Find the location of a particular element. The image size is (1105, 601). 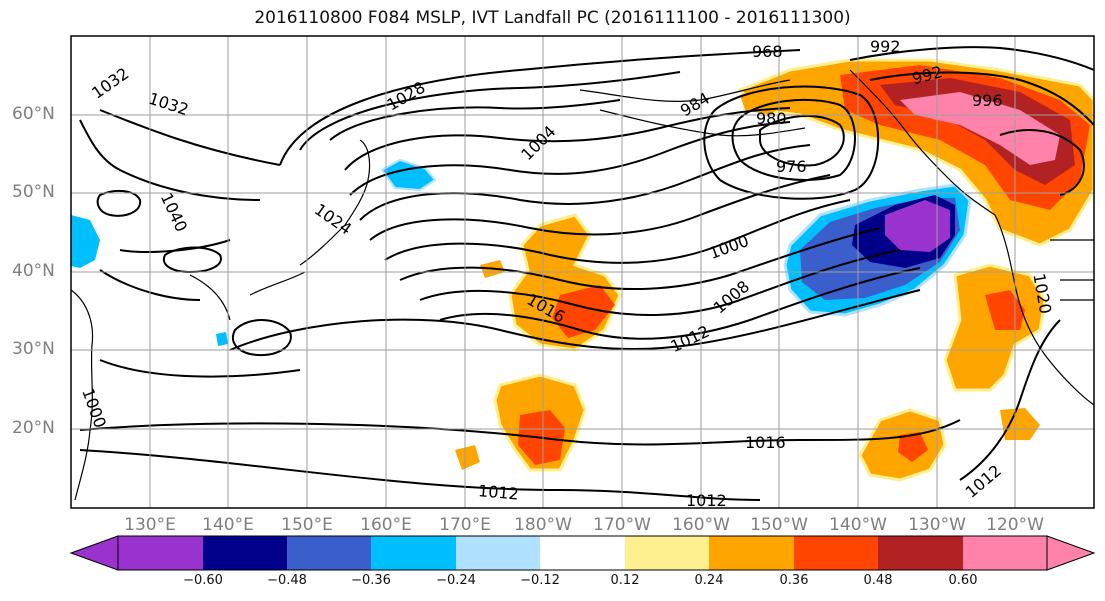

colorbar-tick-label: 0.48 is located at coordinates (878, 580).